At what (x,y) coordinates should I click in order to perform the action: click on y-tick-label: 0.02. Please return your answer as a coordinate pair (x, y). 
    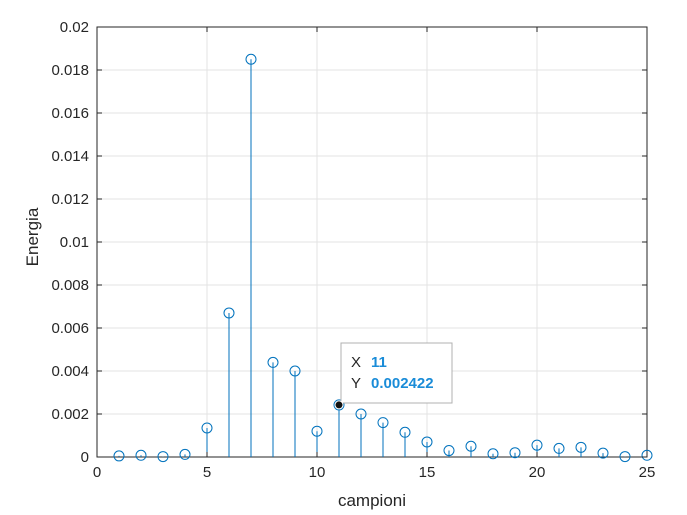
    Looking at the image, I should click on (74, 27).